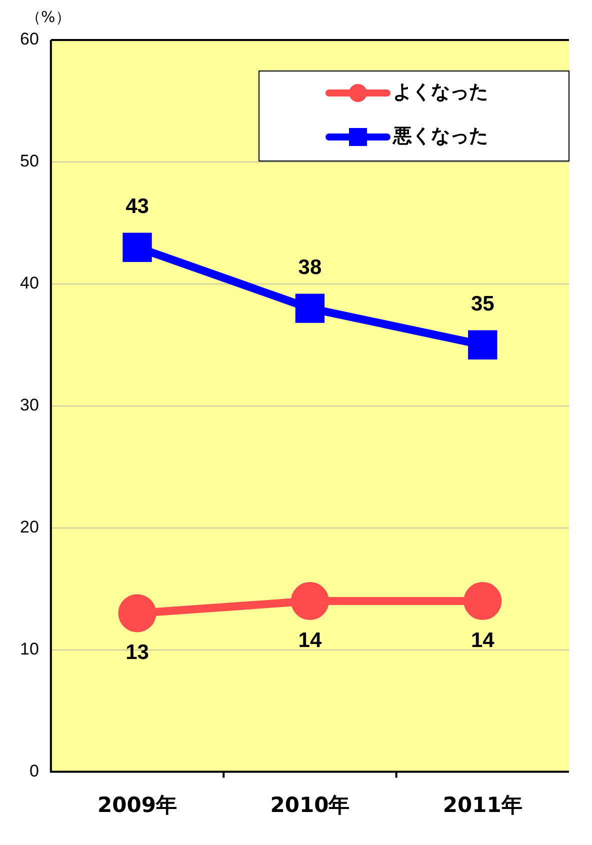 This screenshot has width=592, height=845. Describe the element at coordinates (137, 804) in the screenshot. I see `x-tick-label: 2009年` at that location.